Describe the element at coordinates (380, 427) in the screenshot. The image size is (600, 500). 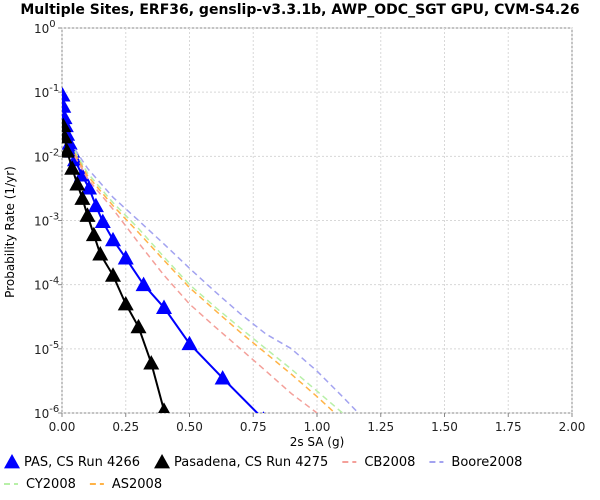
I see `x-tick-label: 1.25` at that location.